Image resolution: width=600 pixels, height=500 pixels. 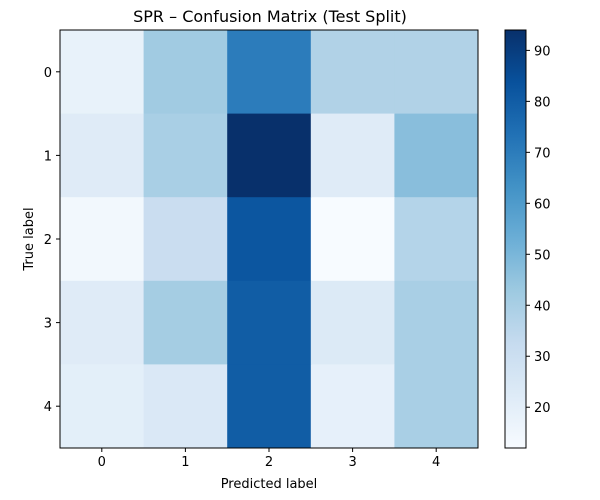 I want to click on x-tick-label: 3, so click(x=352, y=462).